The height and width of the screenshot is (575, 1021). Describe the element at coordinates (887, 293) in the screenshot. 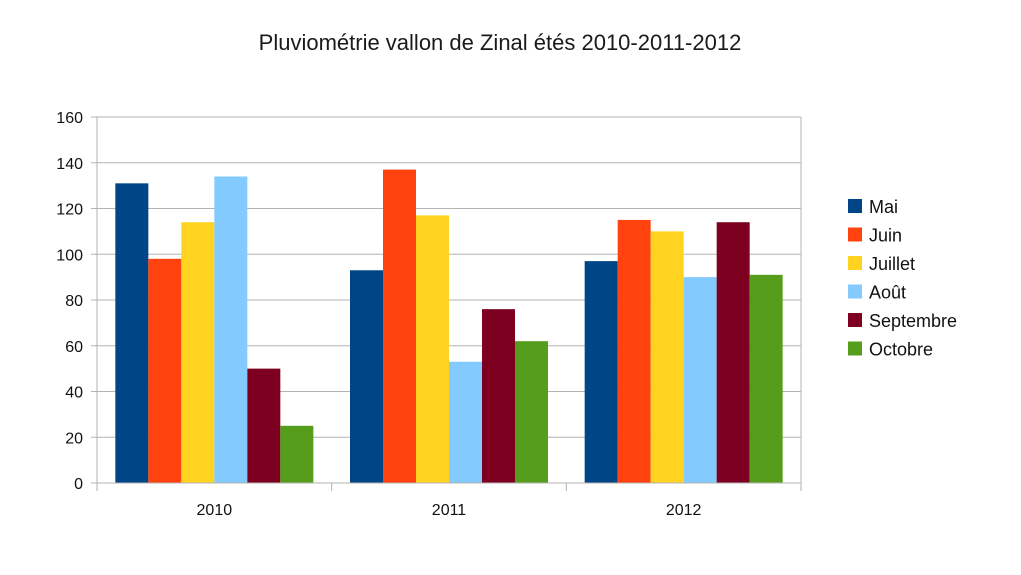

I see `legend-label: Août` at that location.